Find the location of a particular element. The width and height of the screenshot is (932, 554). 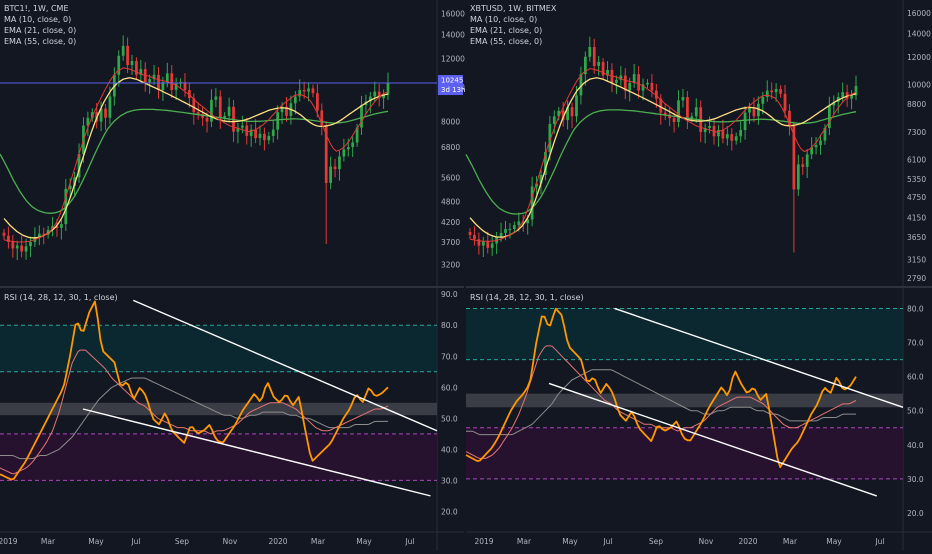

left-rsi-label: RSI (14, 28, 12, 30, 1, close) is located at coordinates (61, 297).